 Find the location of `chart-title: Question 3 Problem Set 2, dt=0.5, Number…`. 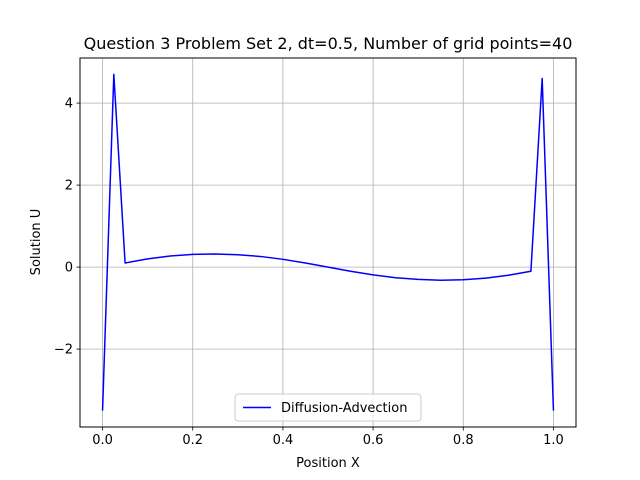

chart-title: Question 3 Problem Set 2, dt=0.5, Number… is located at coordinates (328, 43).